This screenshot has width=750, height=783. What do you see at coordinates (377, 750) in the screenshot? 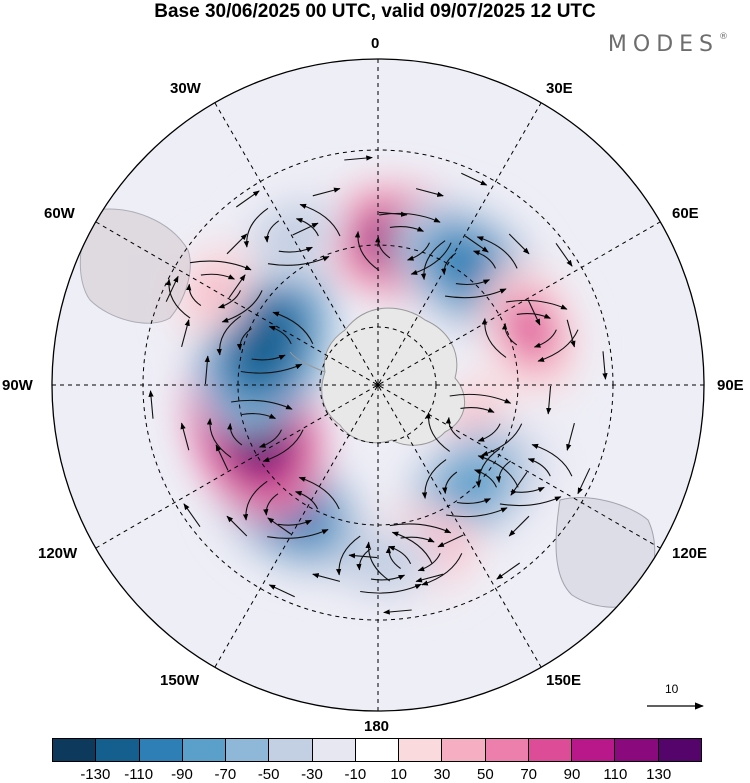
I see `colorbar` at bounding box center [377, 750].